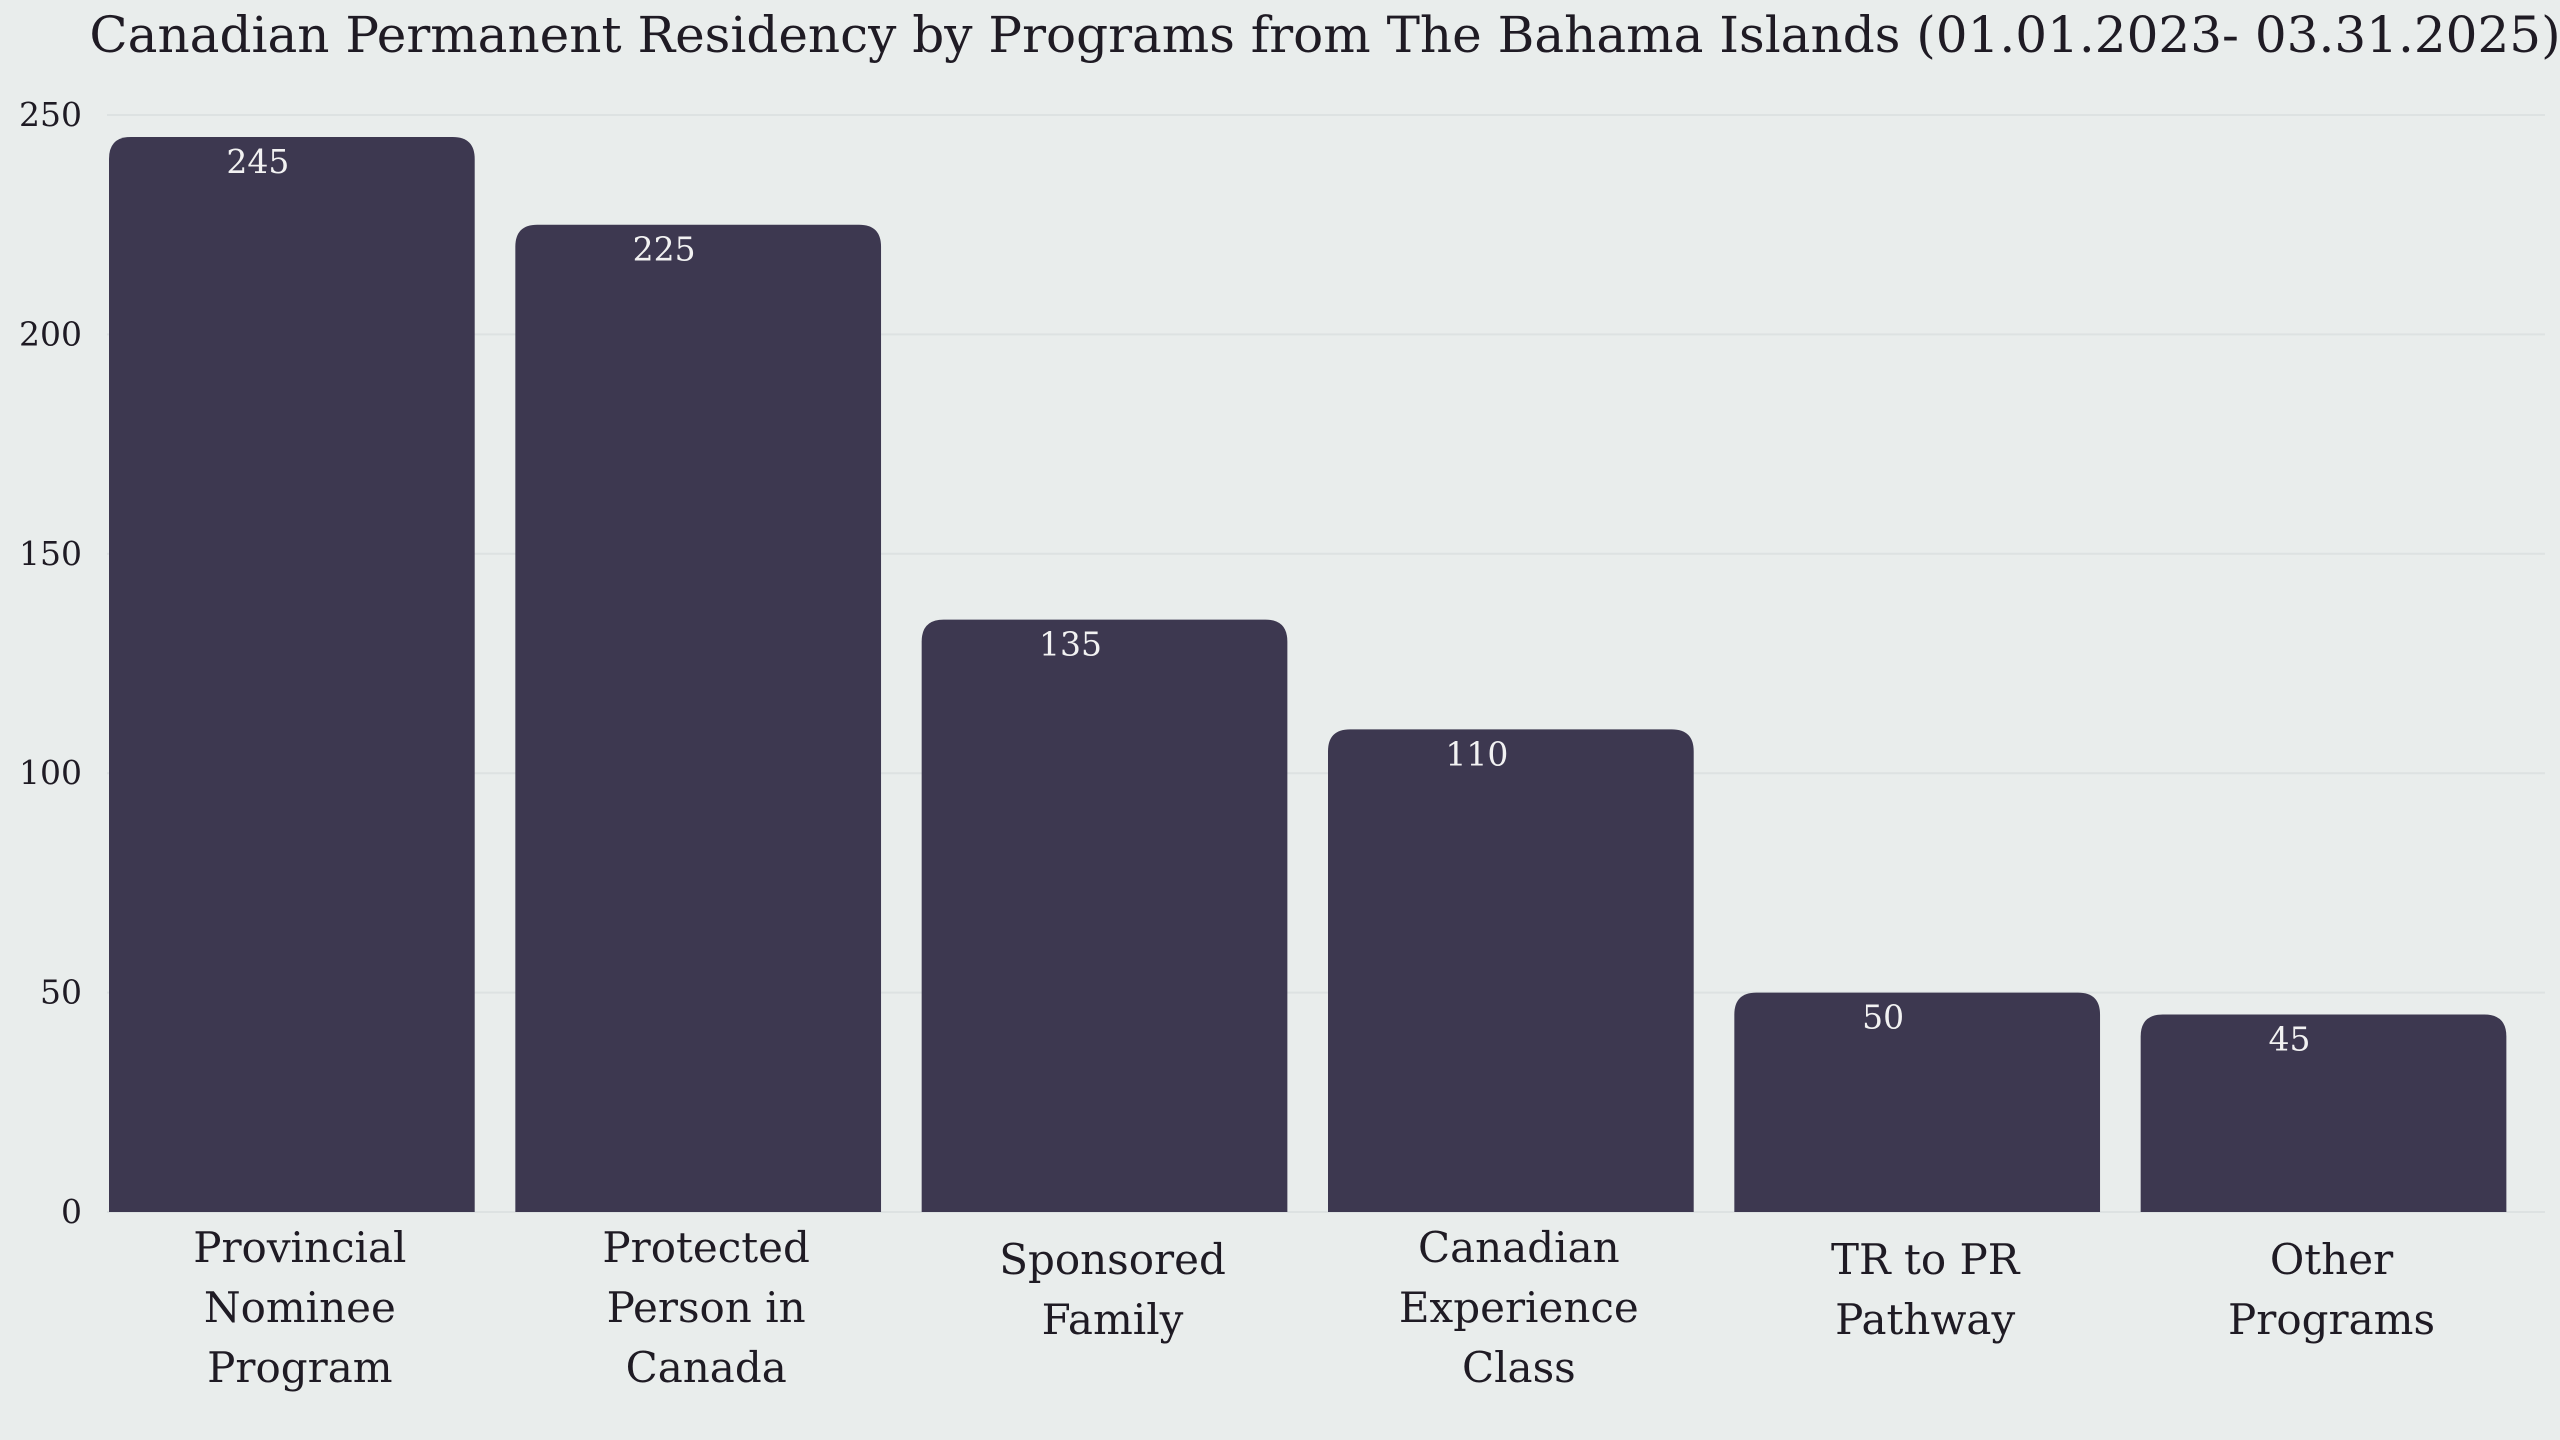 The height and width of the screenshot is (1440, 2560). What do you see at coordinates (299, 1247) in the screenshot?
I see `x-tick-label: Provincial` at bounding box center [299, 1247].